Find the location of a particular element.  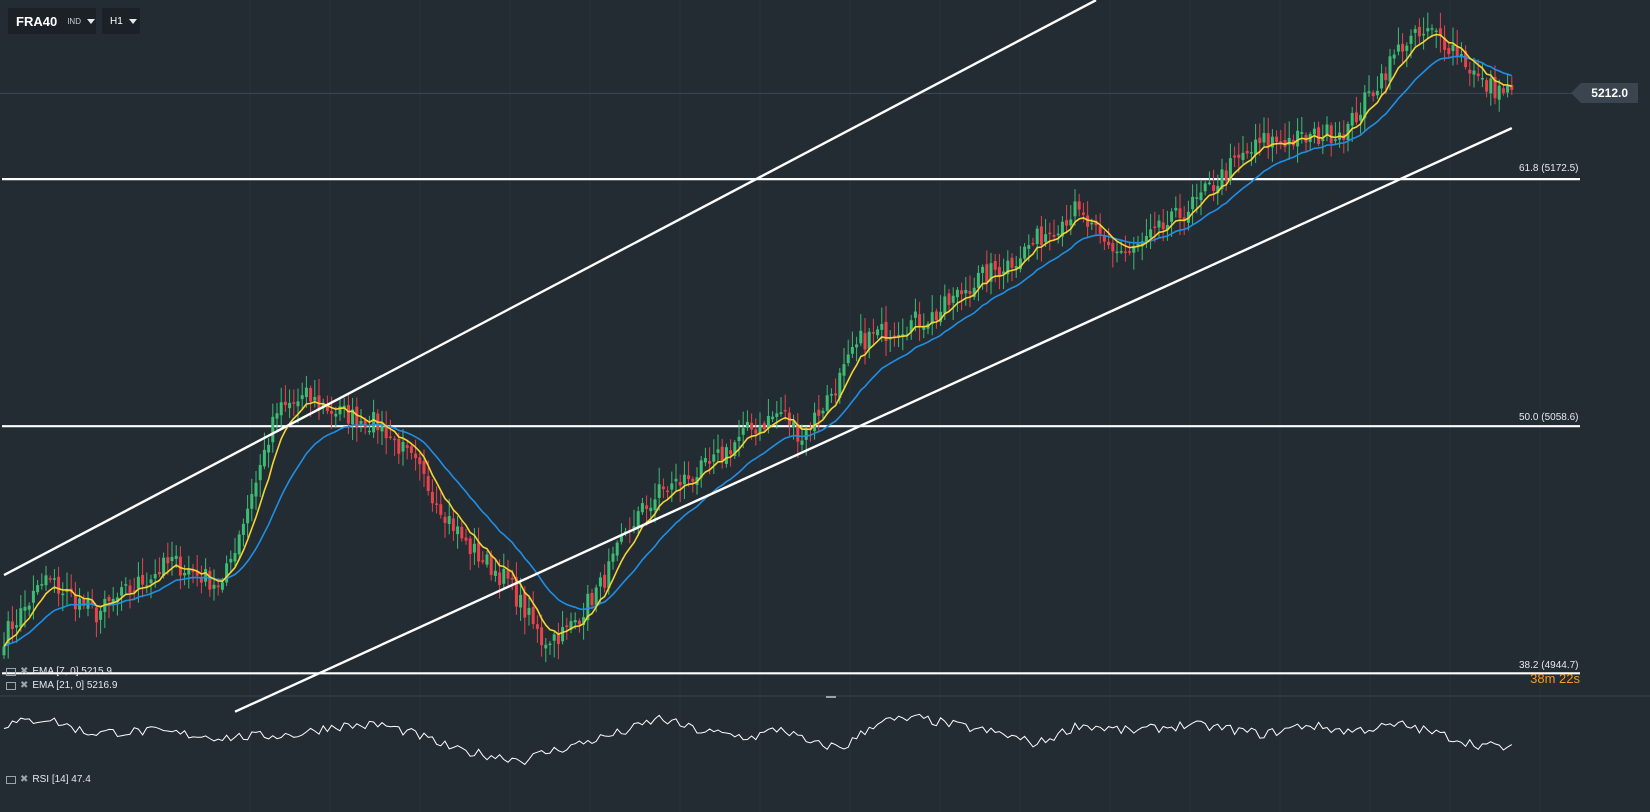

timeframe-label: H1 is located at coordinates (116, 21).